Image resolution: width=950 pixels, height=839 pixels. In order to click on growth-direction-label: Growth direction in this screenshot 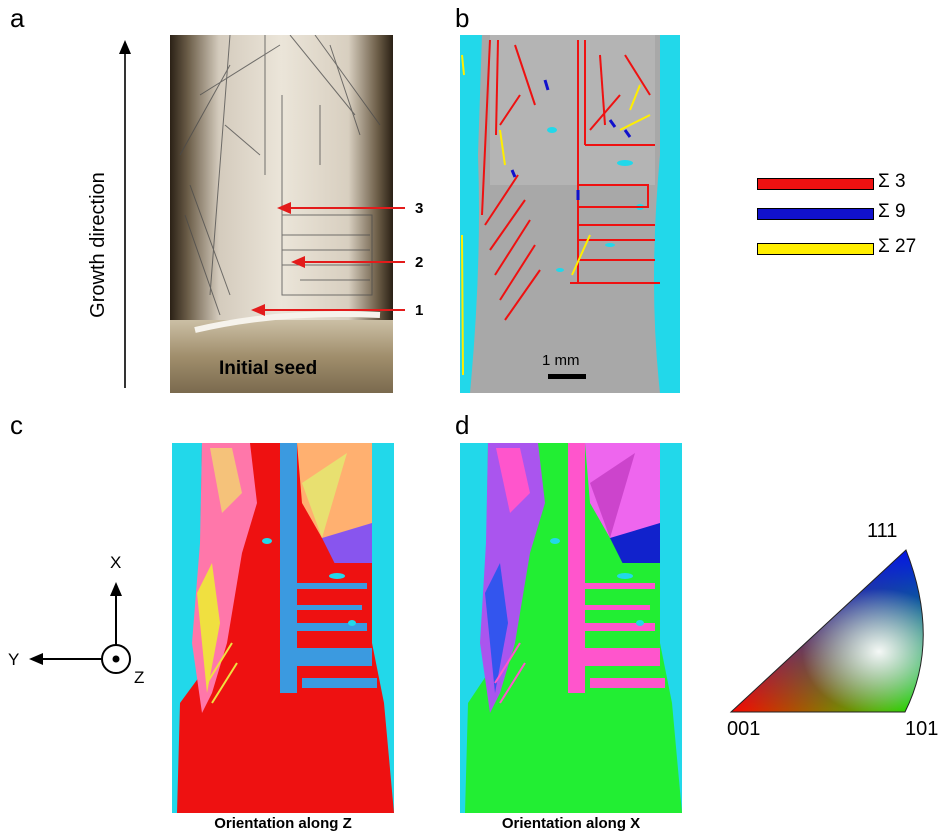, I will do `click(98, 245)`.